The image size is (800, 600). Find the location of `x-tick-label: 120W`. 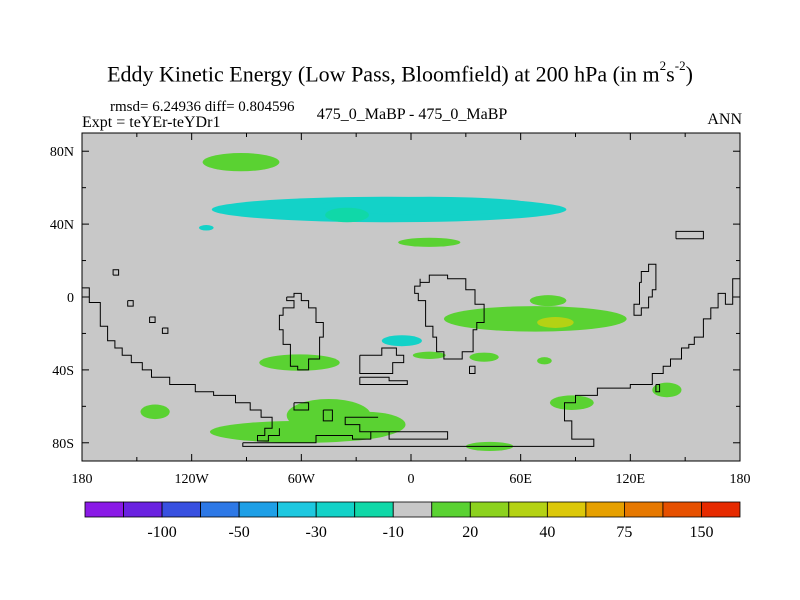

x-tick-label: 120W is located at coordinates (192, 479).